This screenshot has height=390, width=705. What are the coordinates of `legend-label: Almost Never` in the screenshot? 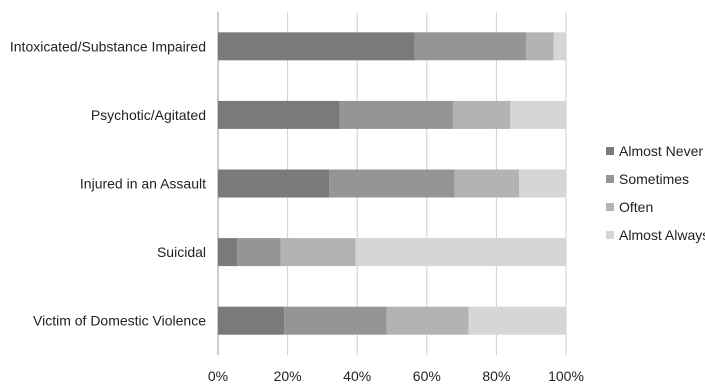 It's located at (661, 151).